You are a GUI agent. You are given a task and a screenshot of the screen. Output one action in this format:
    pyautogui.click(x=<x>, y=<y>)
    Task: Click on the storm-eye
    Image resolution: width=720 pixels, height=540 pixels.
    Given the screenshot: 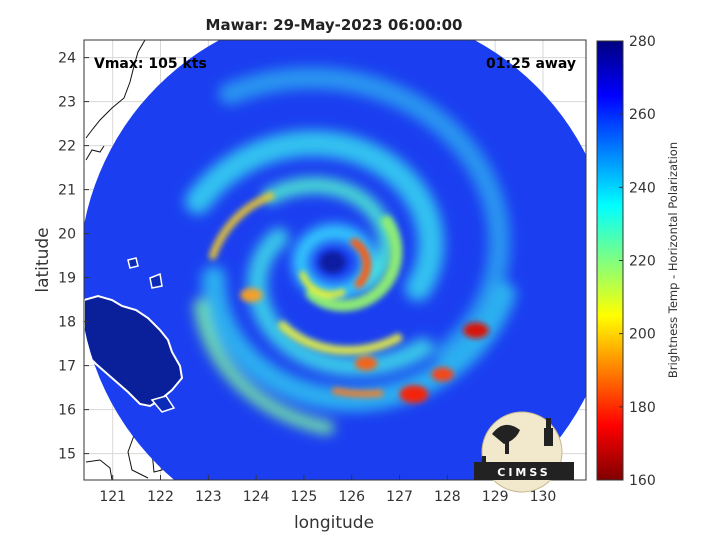 What is the action you would take?
    pyautogui.click(x=332, y=262)
    